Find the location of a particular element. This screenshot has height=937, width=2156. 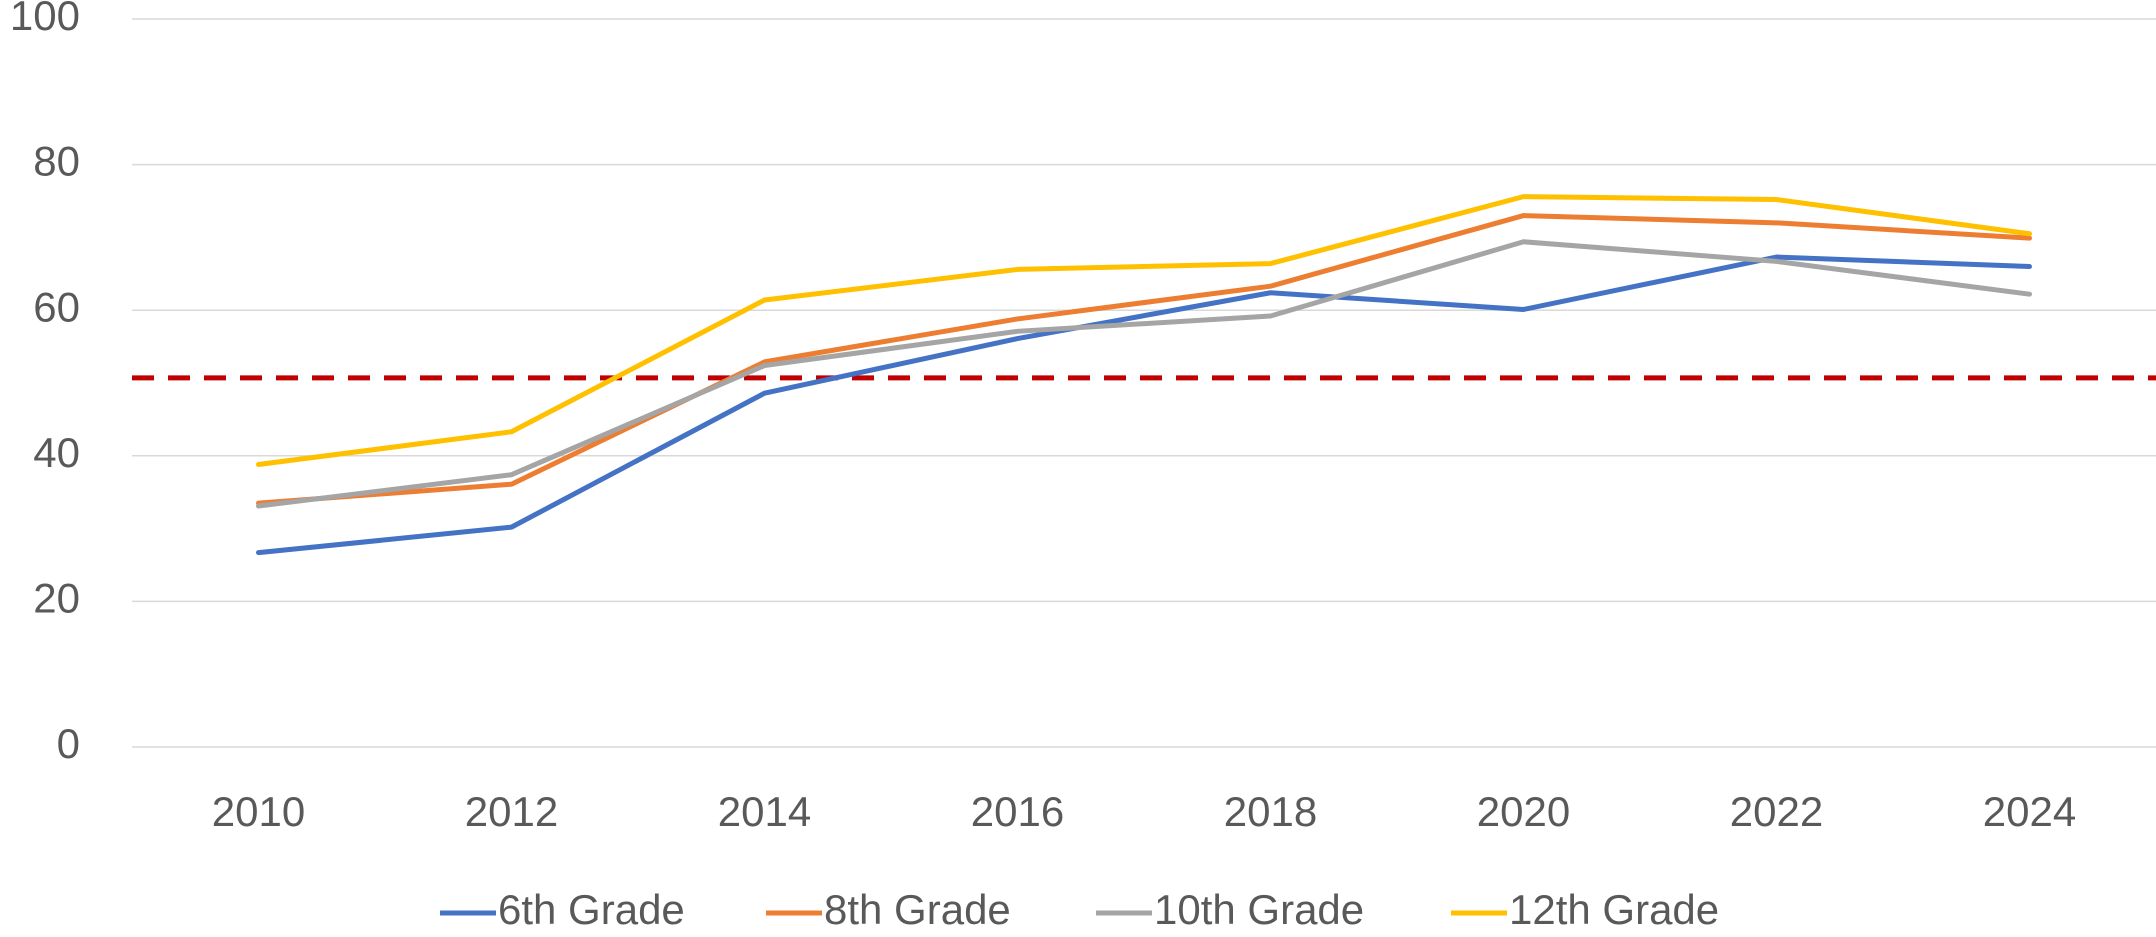

legend-label: 12th Grade is located at coordinates (1614, 909).